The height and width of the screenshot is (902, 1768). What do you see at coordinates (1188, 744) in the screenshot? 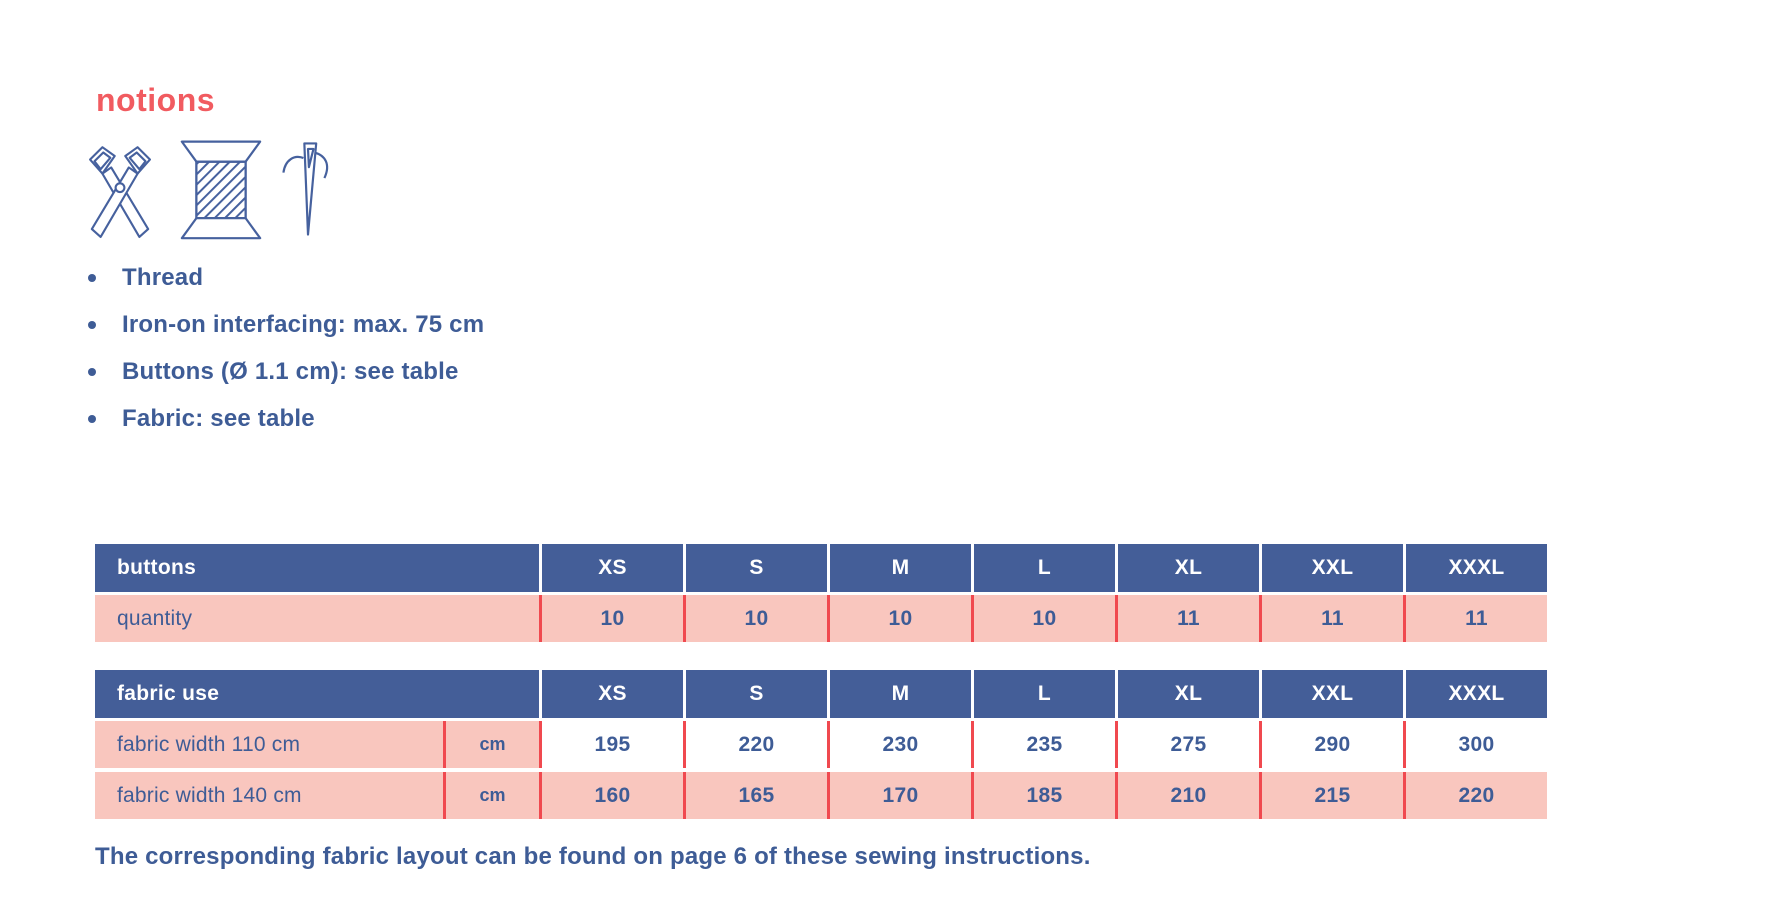
I see `value-cell: 275` at bounding box center [1188, 744].